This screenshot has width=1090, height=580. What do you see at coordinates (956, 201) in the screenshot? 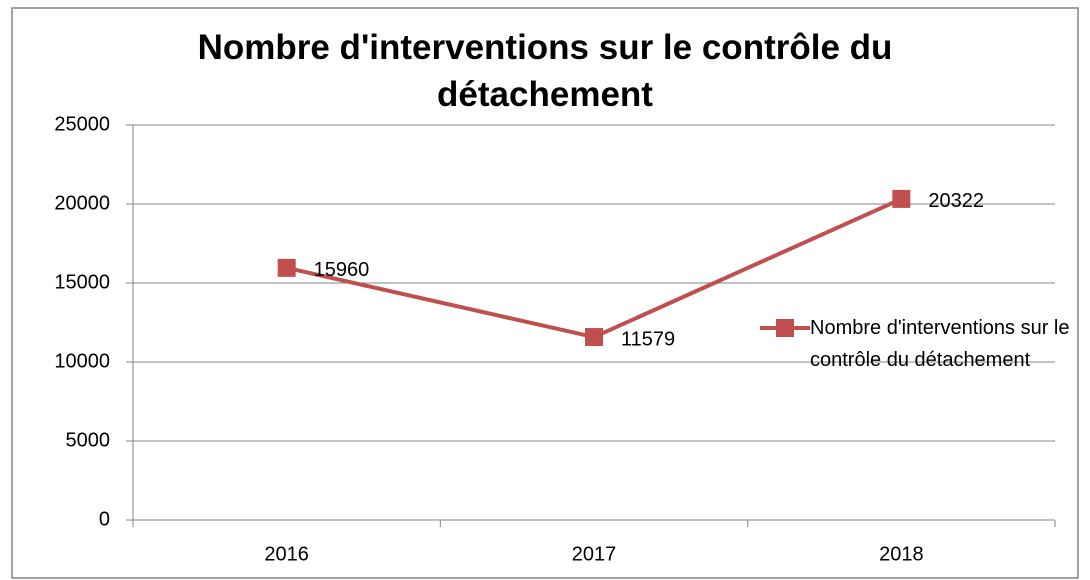
I see `data-label: 20322` at bounding box center [956, 201].